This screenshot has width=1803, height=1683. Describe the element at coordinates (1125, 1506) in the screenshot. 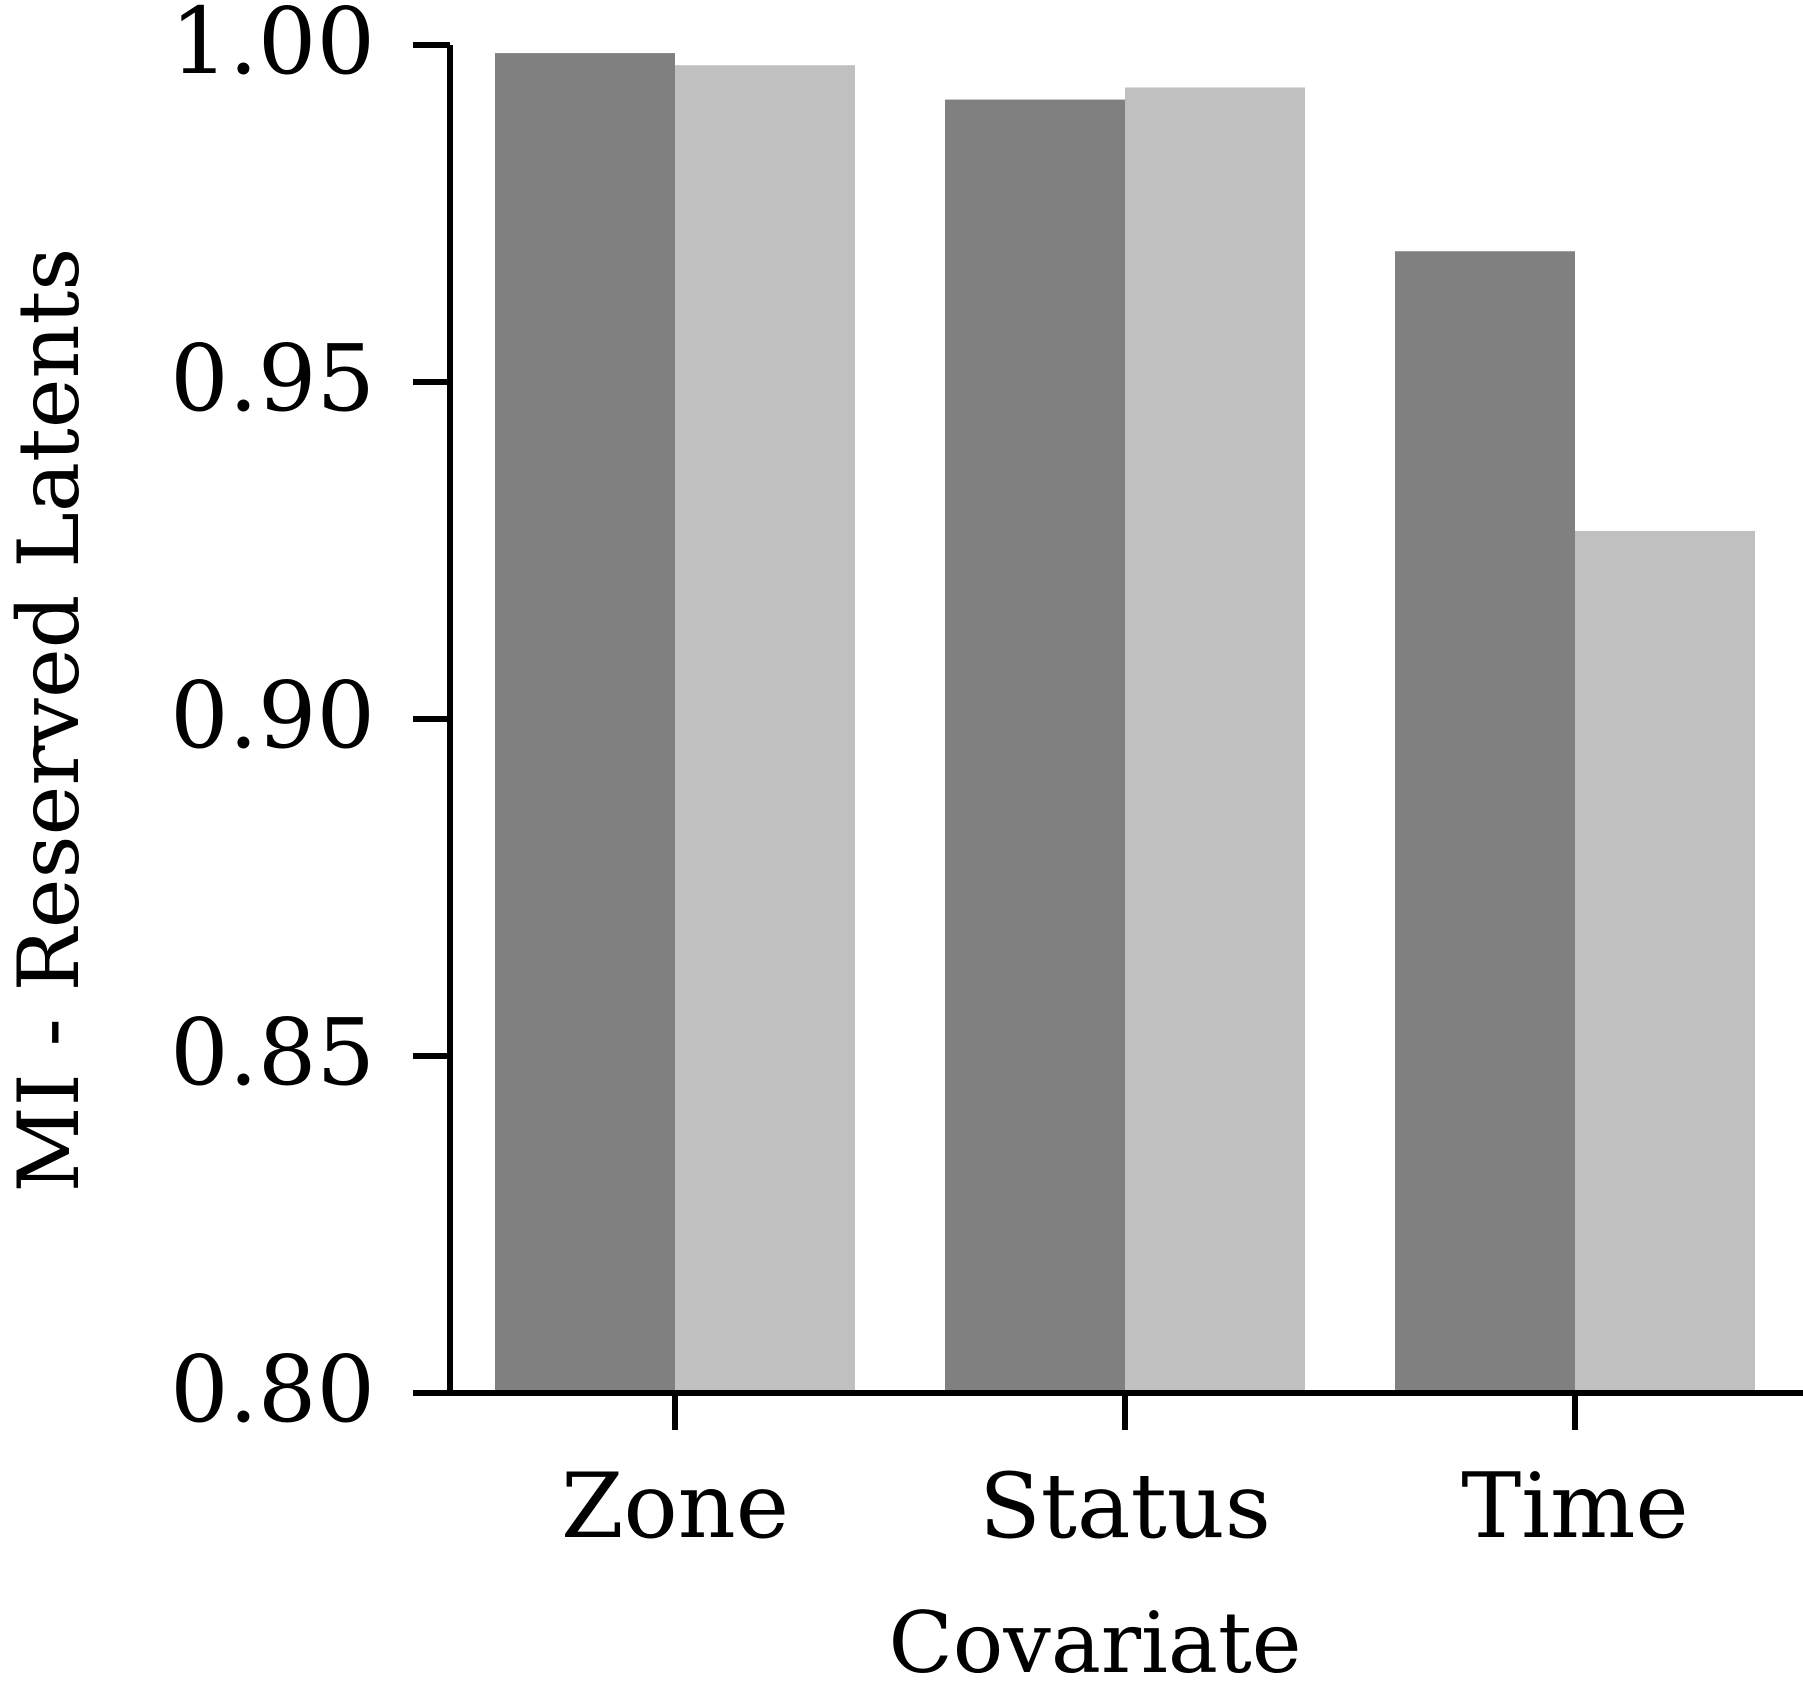

I see `x-tick-label-status: Status` at that location.